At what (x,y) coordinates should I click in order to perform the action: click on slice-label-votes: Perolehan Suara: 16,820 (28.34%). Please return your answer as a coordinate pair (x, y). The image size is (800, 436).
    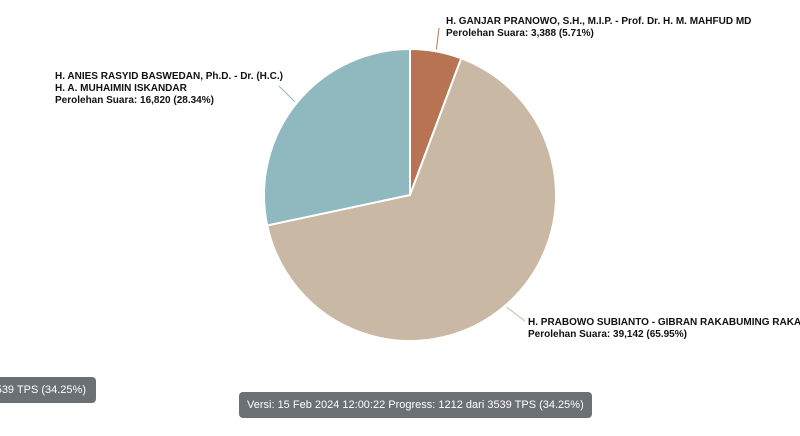
    Looking at the image, I should click on (134, 100).